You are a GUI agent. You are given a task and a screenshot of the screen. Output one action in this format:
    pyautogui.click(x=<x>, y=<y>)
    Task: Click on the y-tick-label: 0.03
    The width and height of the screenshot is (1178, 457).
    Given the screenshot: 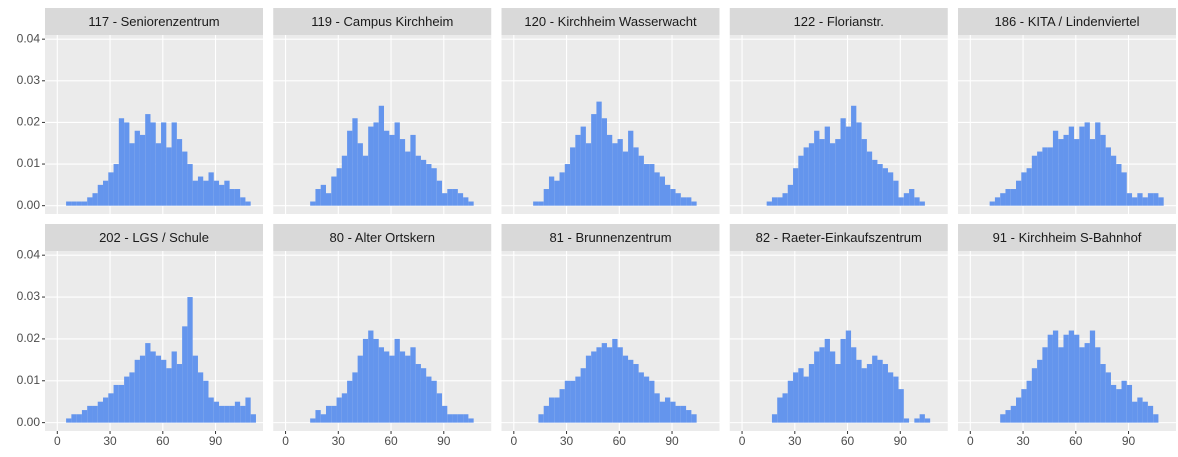 What is the action you would take?
    pyautogui.click(x=29, y=296)
    